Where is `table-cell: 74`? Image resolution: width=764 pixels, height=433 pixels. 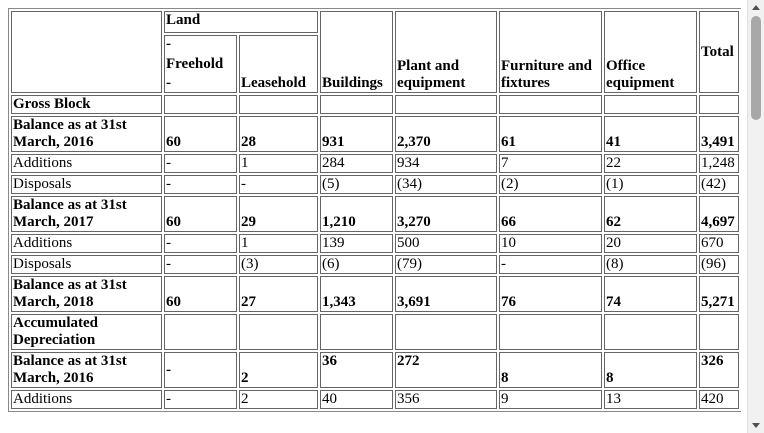 table-cell: 74 is located at coordinates (651, 294).